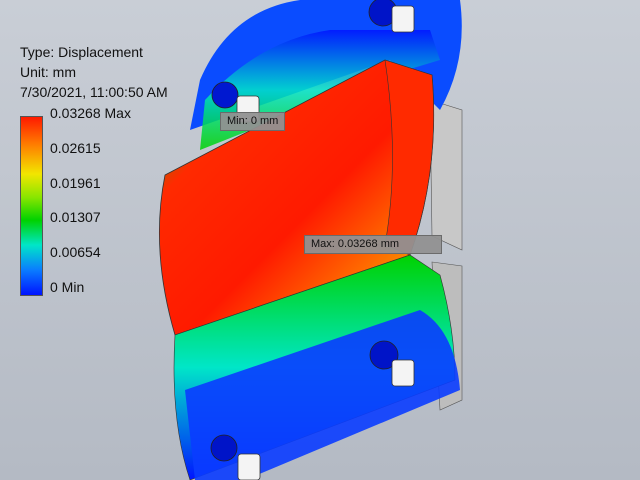  Describe the element at coordinates (75, 183) in the screenshot. I see `legend-label-3: 0.01961` at that location.